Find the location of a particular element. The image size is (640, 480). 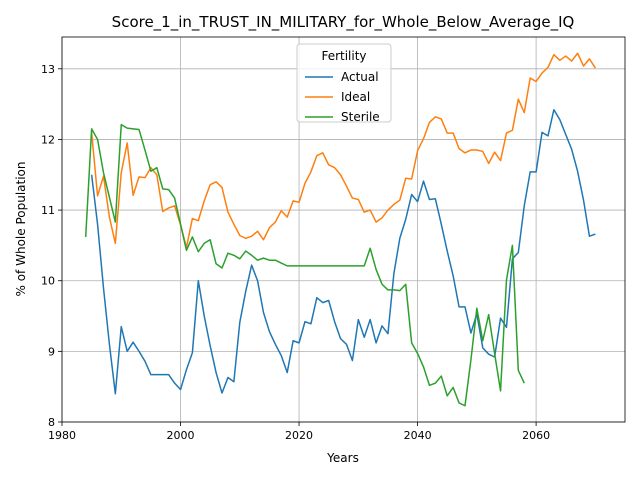

x-tick-label: 2060 is located at coordinates (536, 435).